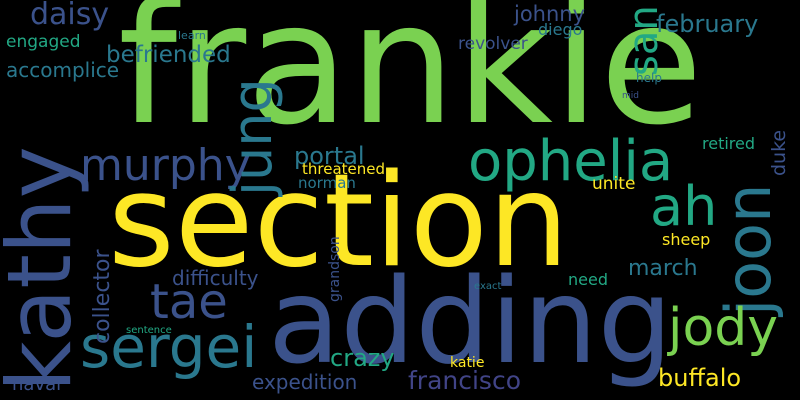 This screenshot has height=400, width=800. I want to click on word-march: march, so click(663, 268).